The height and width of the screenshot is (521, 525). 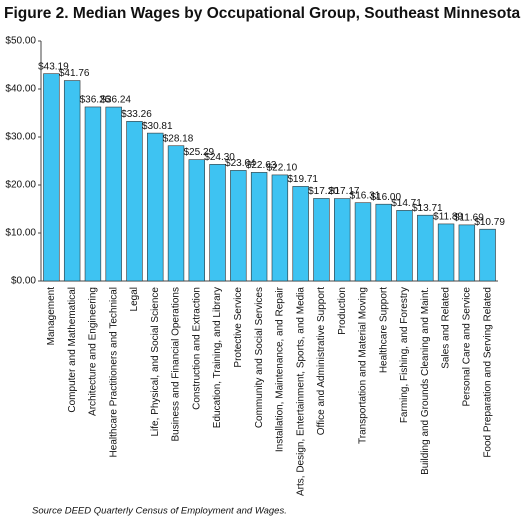 I want to click on value-label: $41.76, so click(x=74, y=73).